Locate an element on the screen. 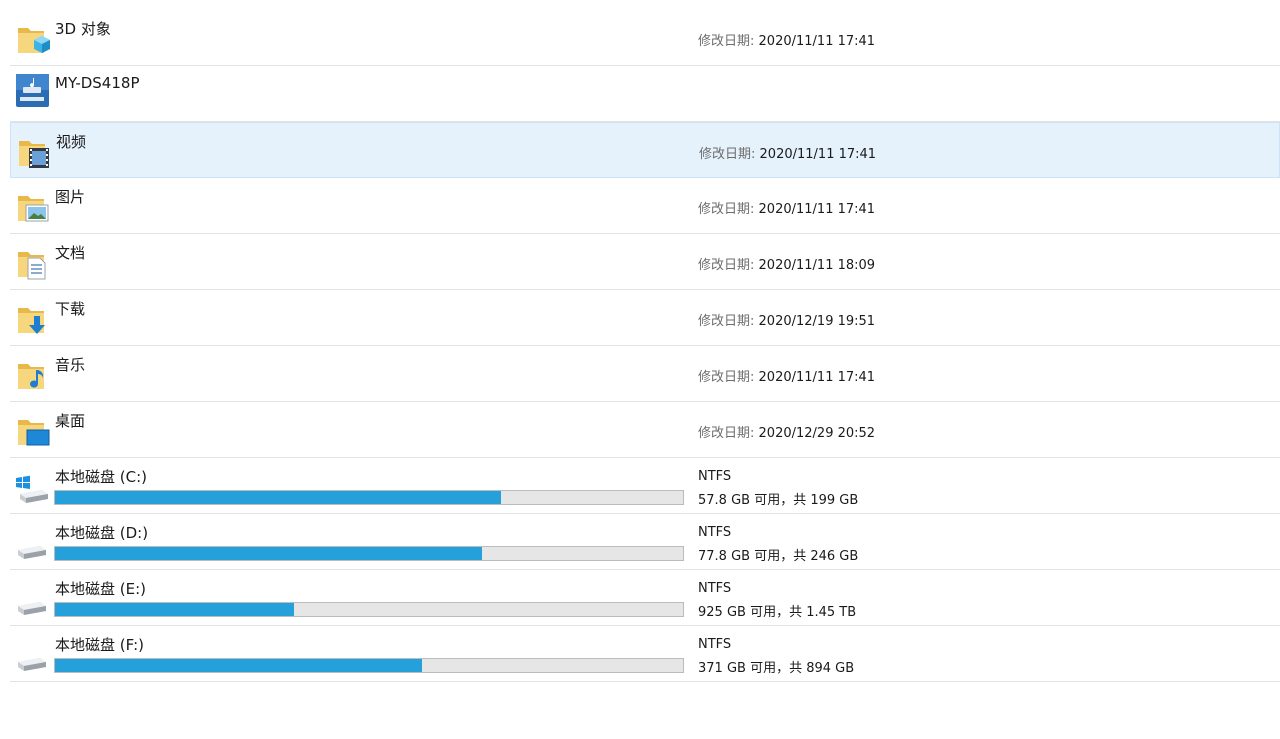 The height and width of the screenshot is (739, 1280). folder-downloads: 下载 修改日期: 2020/12/19 19:51 is located at coordinates (645, 318).